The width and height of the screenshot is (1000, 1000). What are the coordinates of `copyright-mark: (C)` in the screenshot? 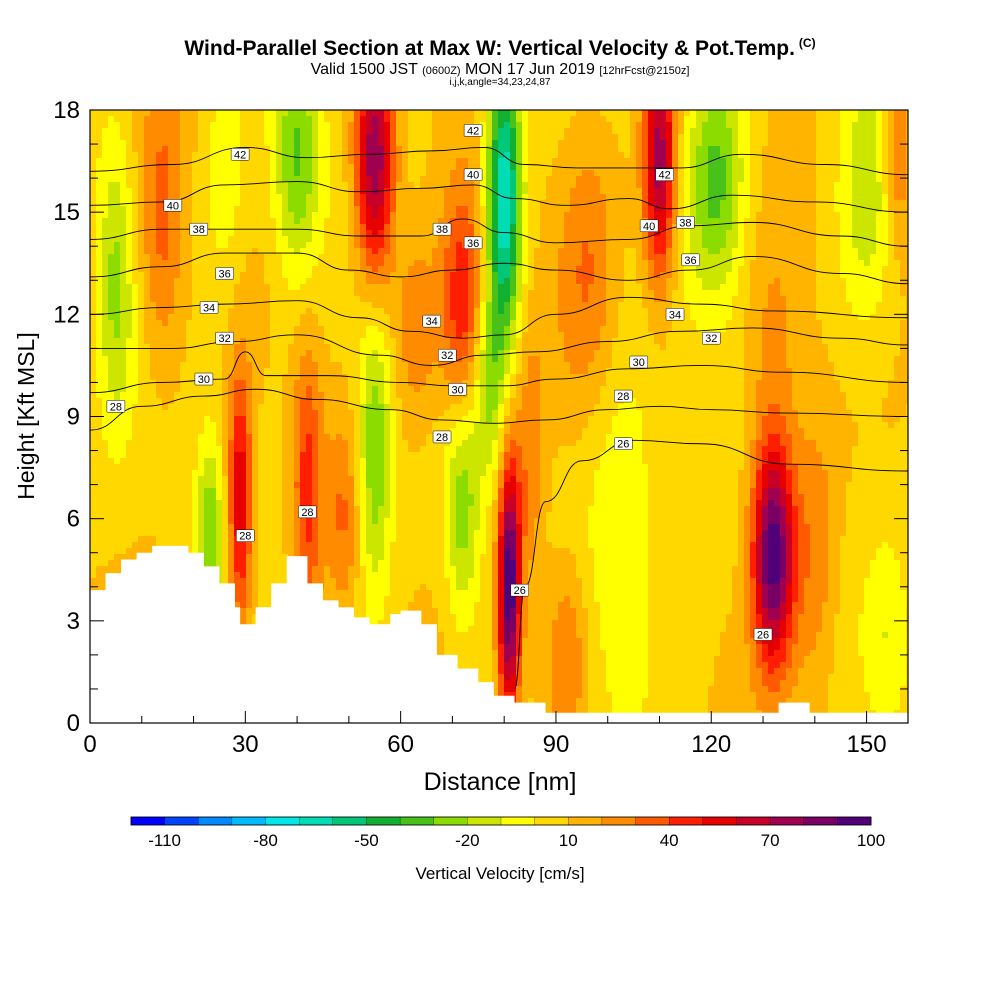 It's located at (807, 43).